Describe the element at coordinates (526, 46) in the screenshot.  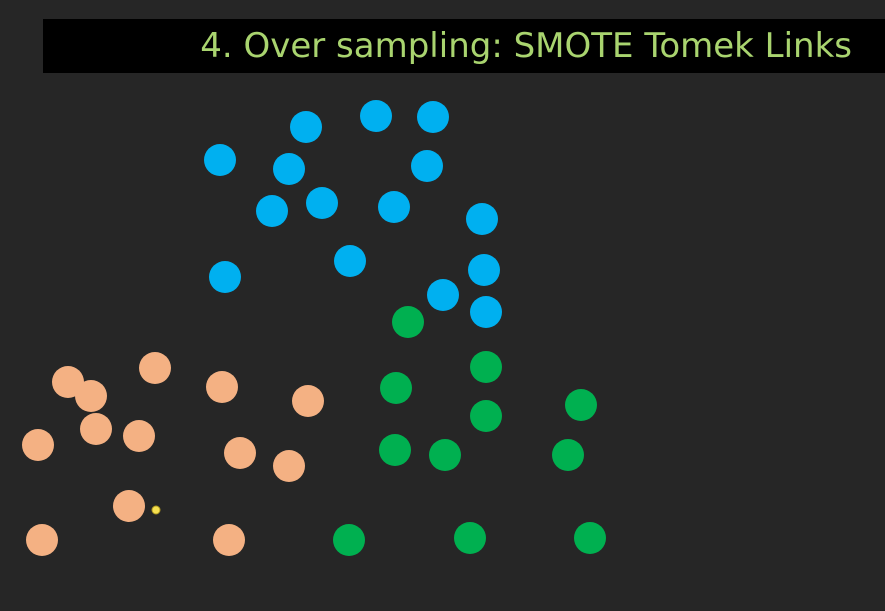
I see `slide-title: 4. Over sampling: SMOTE Tomek Links` at that location.